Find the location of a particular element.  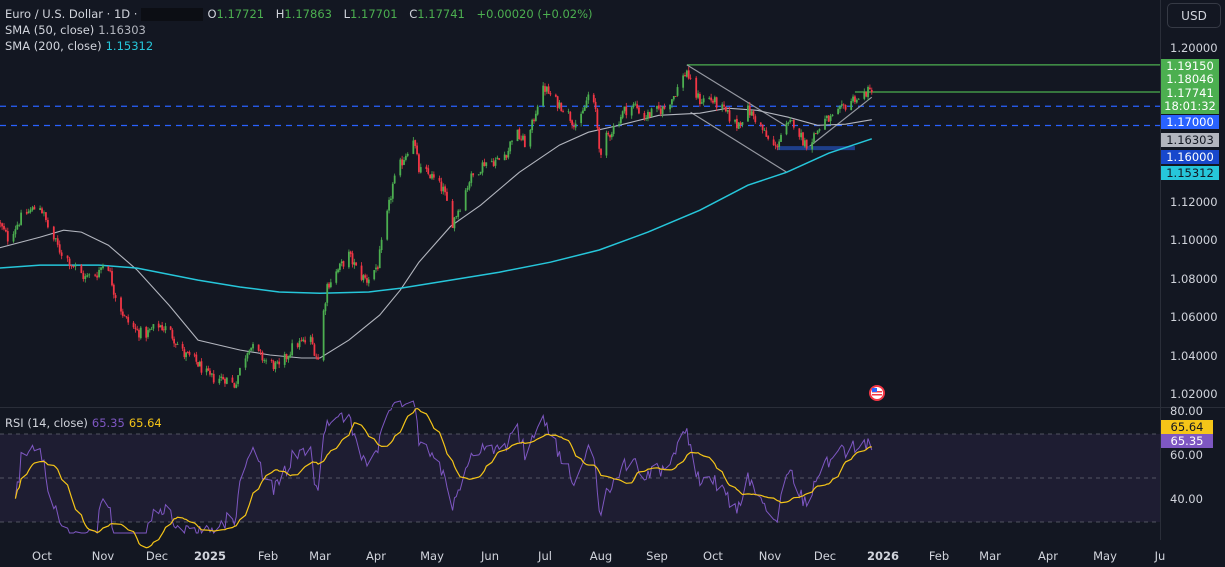

price-axis-label: 1.04000 is located at coordinates (1194, 355).